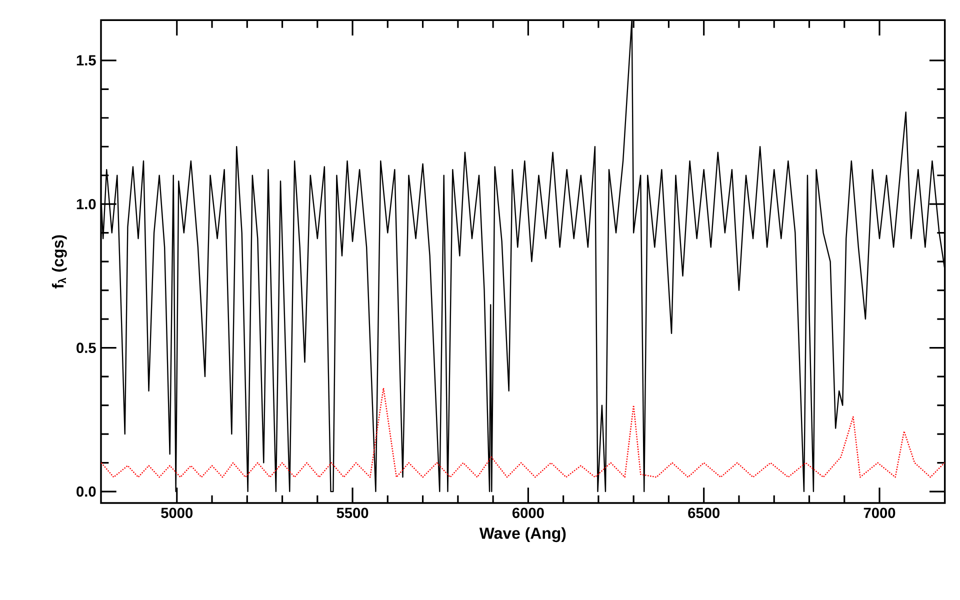 Image resolution: width=960 pixels, height=600 pixels. What do you see at coordinates (352, 513) in the screenshot?
I see `x-tick-label: 5500` at bounding box center [352, 513].